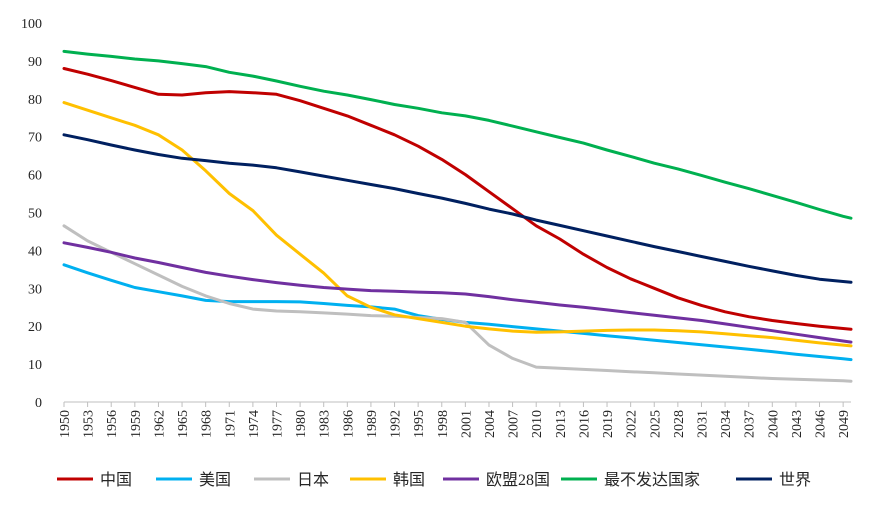  What do you see at coordinates (183, 424) in the screenshot?
I see `x-tick-label: 1965` at bounding box center [183, 424].